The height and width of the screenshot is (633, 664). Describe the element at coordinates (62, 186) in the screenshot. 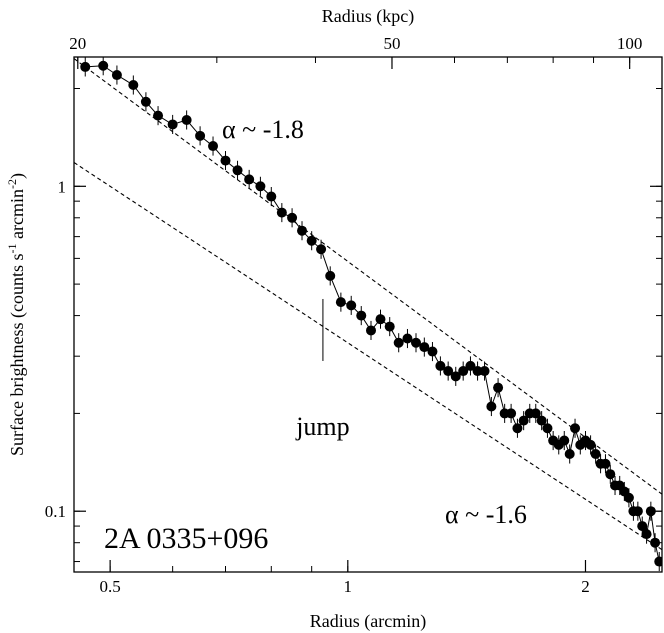

I see `y-tick-label: 1` at that location.